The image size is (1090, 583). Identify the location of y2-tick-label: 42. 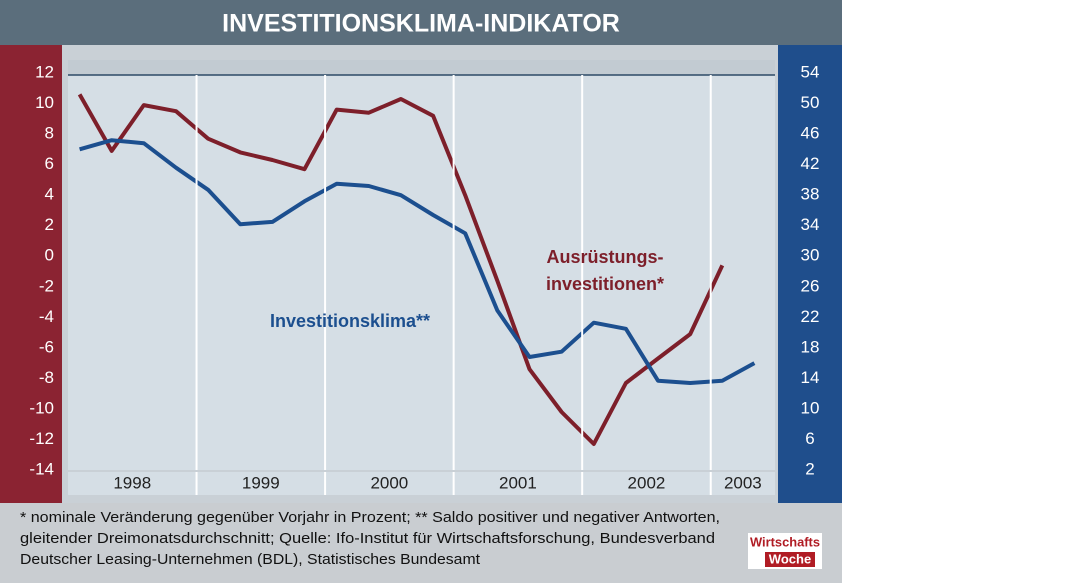
(810, 163).